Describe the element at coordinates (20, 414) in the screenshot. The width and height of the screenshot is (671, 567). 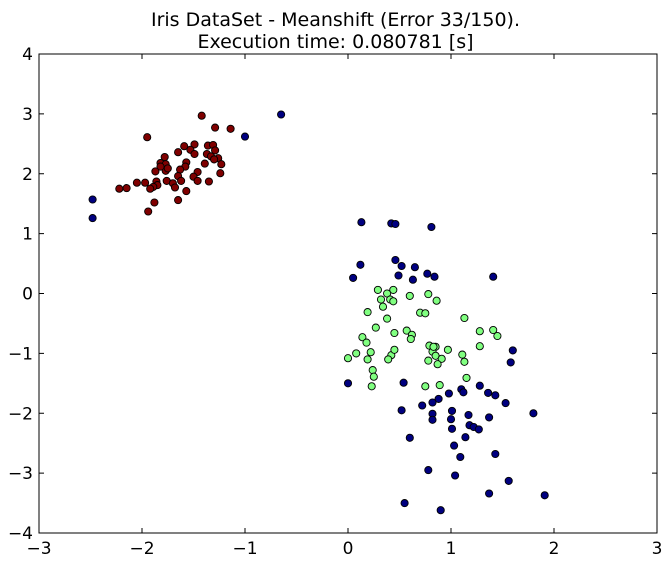
I see `y-tick-label: −2` at that location.